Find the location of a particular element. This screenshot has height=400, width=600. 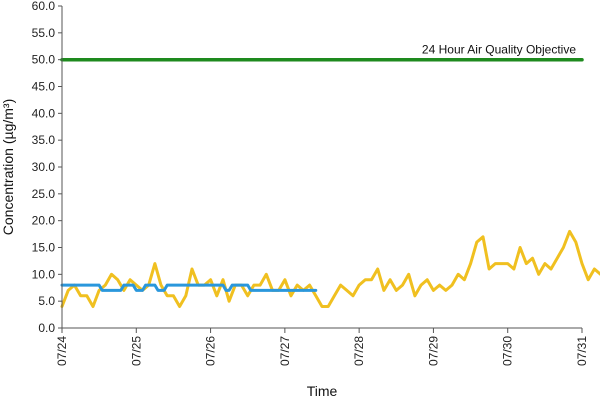

x-tick-label: 07/28 is located at coordinates (359, 351).